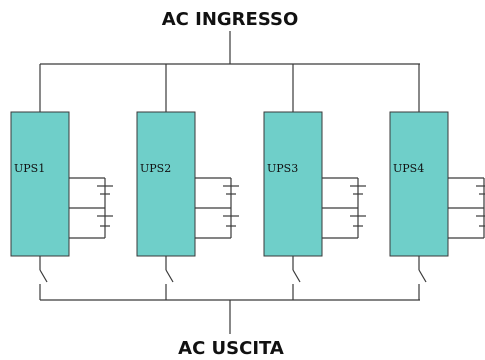  I want to click on ups-module: UPS1, so click(61, 182).